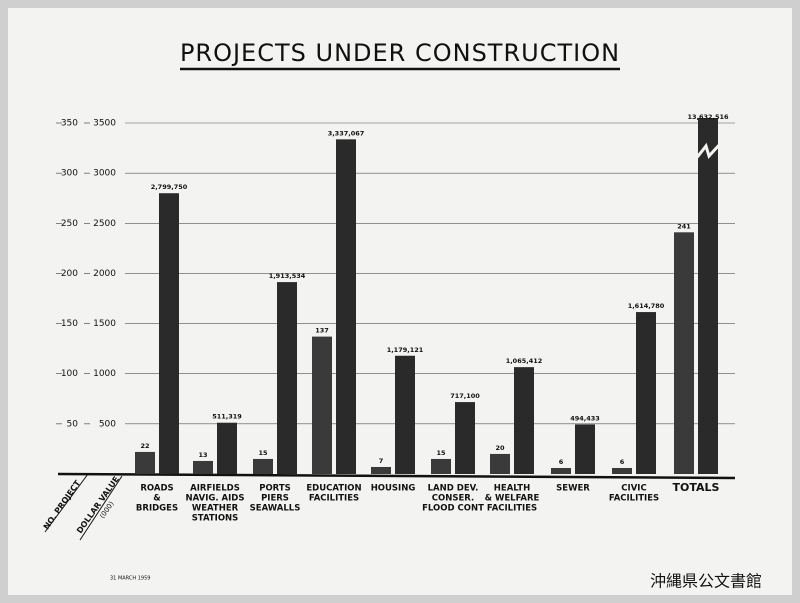 The image size is (800, 603). I want to click on y2-tick-label: 500, so click(107, 424).